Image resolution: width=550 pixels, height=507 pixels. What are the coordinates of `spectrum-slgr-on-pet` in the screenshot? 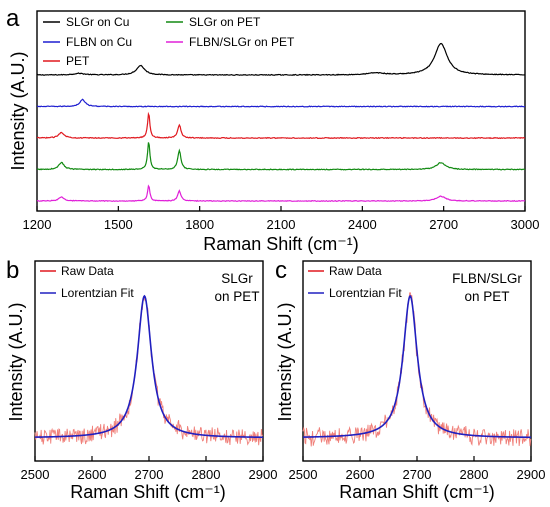 It's located at (281, 156).